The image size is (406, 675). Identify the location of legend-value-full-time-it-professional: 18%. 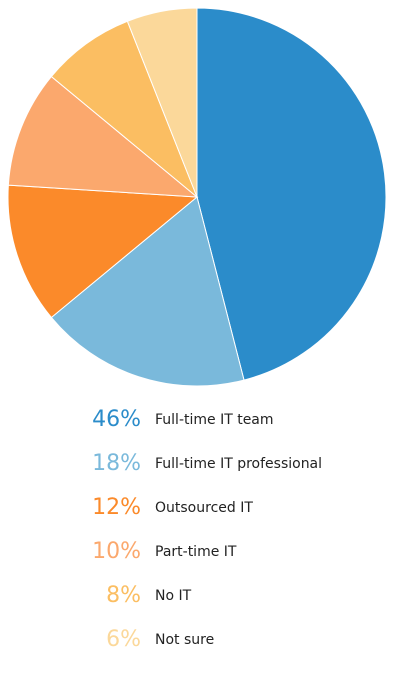
(116, 463).